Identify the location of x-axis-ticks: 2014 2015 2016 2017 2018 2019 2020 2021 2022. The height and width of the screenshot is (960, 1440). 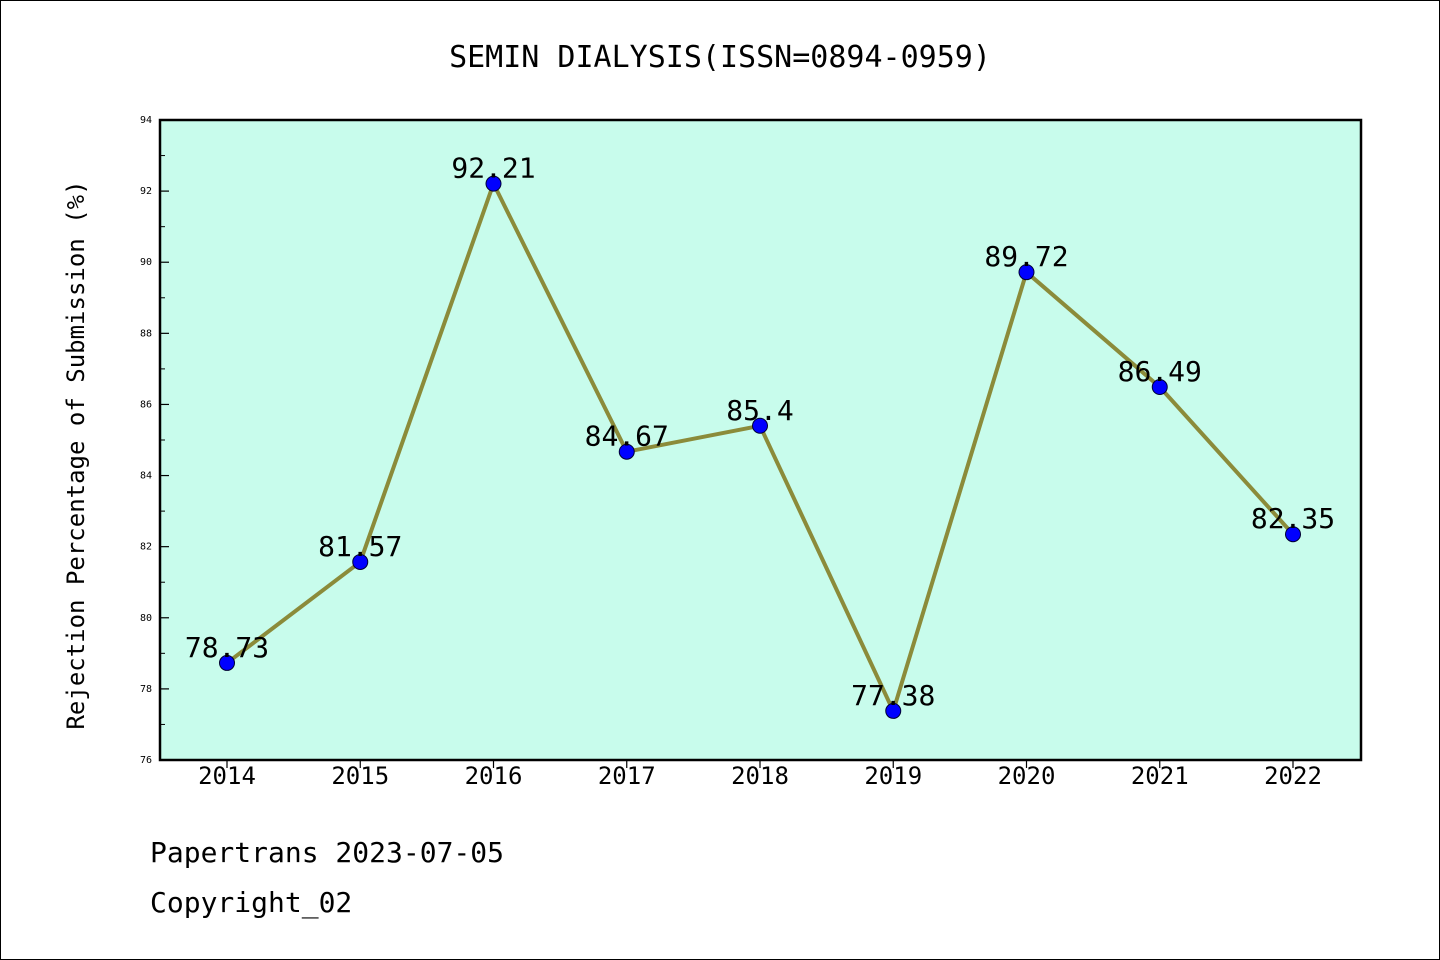
(760, 775).